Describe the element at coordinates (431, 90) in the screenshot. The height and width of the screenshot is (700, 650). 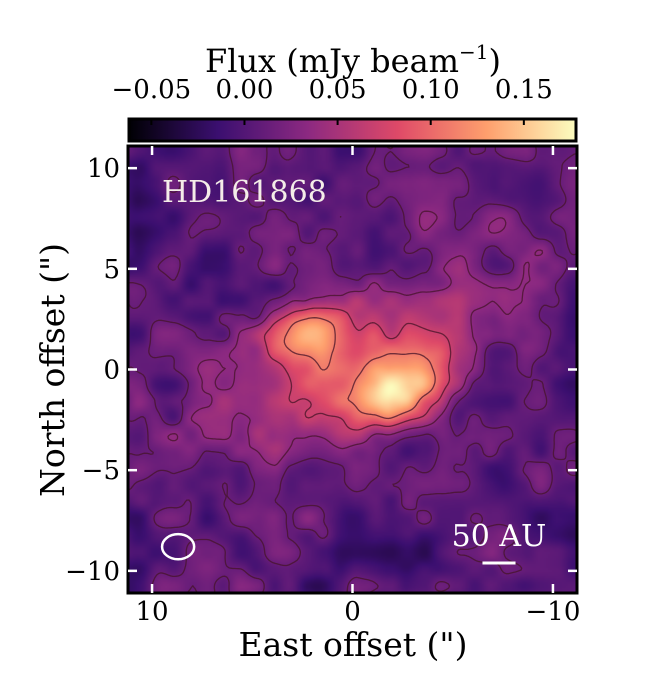
I see `colorbar-tick-label: 0.10` at that location.